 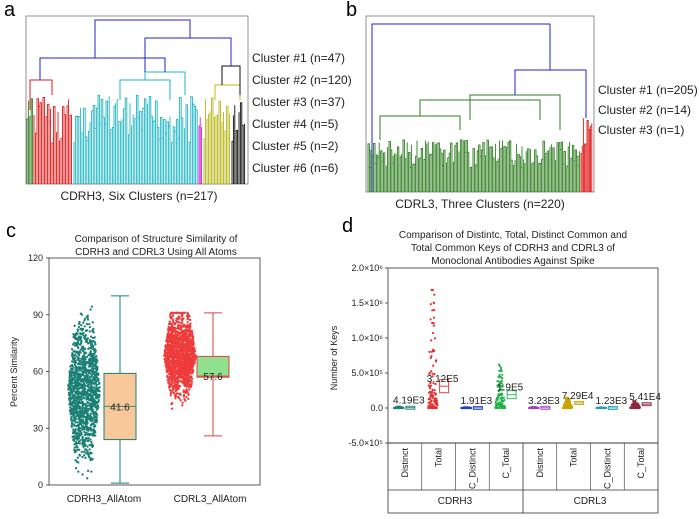 What do you see at coordinates (298, 102) in the screenshot?
I see `panel-a-cluster-3: Cluster #3 (n=37)` at bounding box center [298, 102].